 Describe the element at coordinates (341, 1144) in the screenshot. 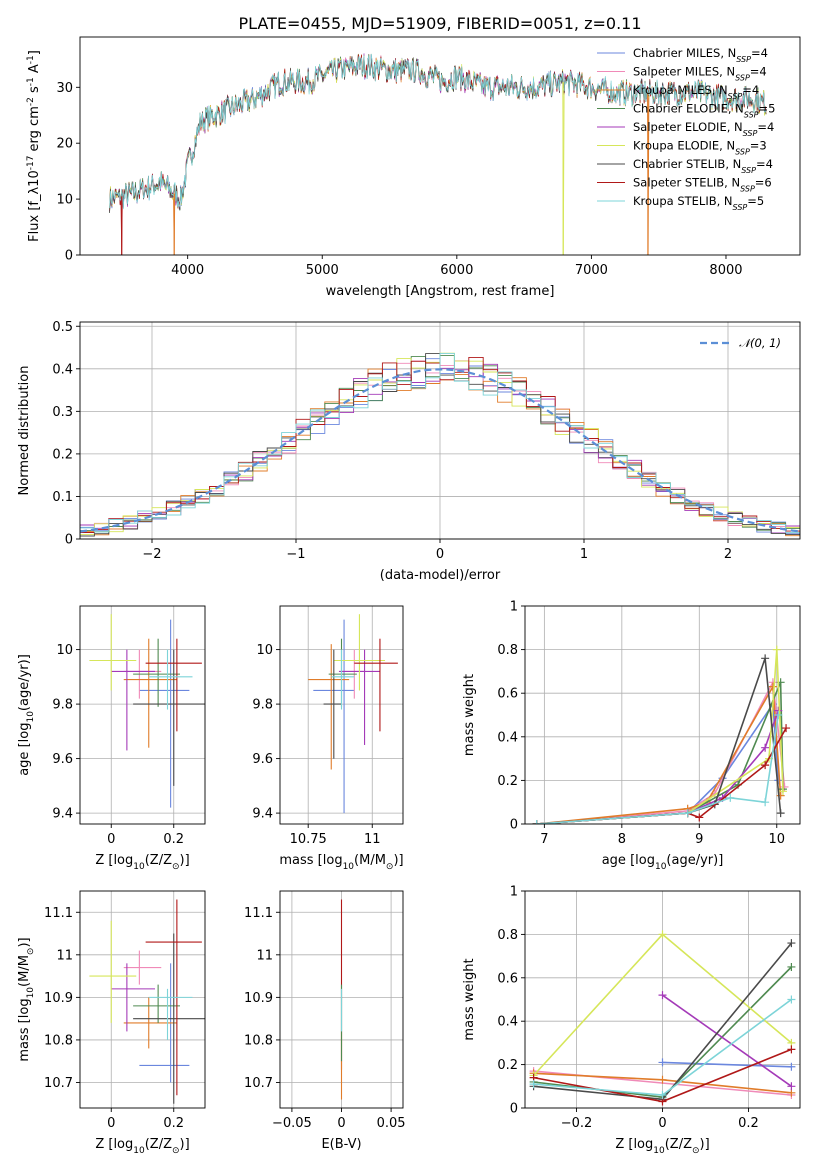

I see `mass-vs-EBV-xlabel: E(B-V)` at that location.